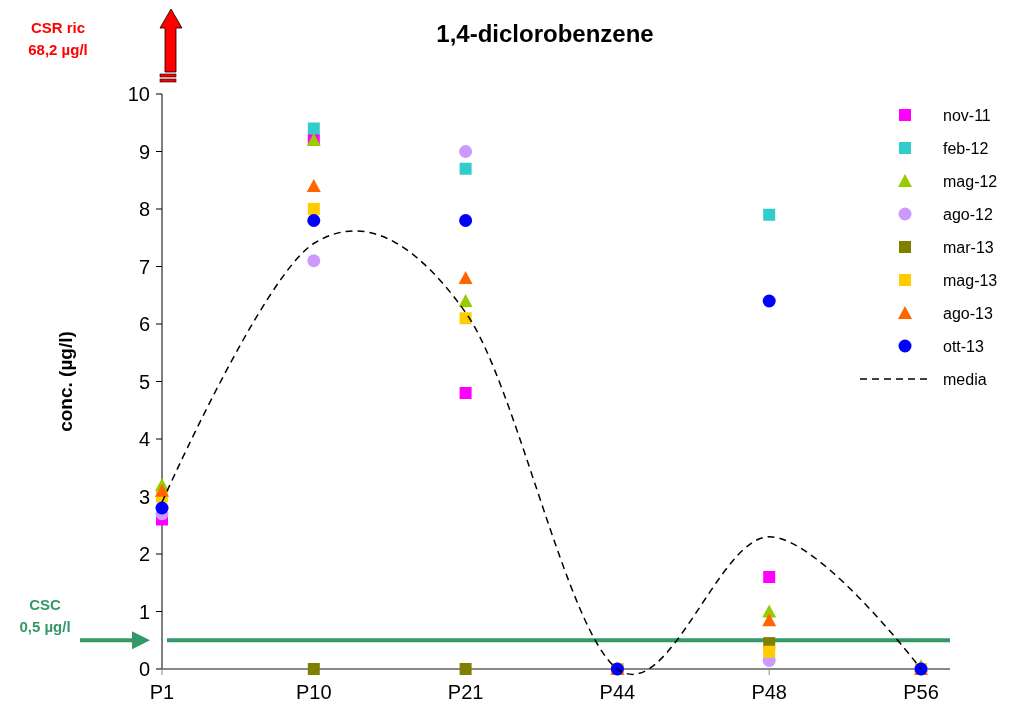 The height and width of the screenshot is (722, 1015). I want to click on legend-label: mag-13, so click(970, 280).